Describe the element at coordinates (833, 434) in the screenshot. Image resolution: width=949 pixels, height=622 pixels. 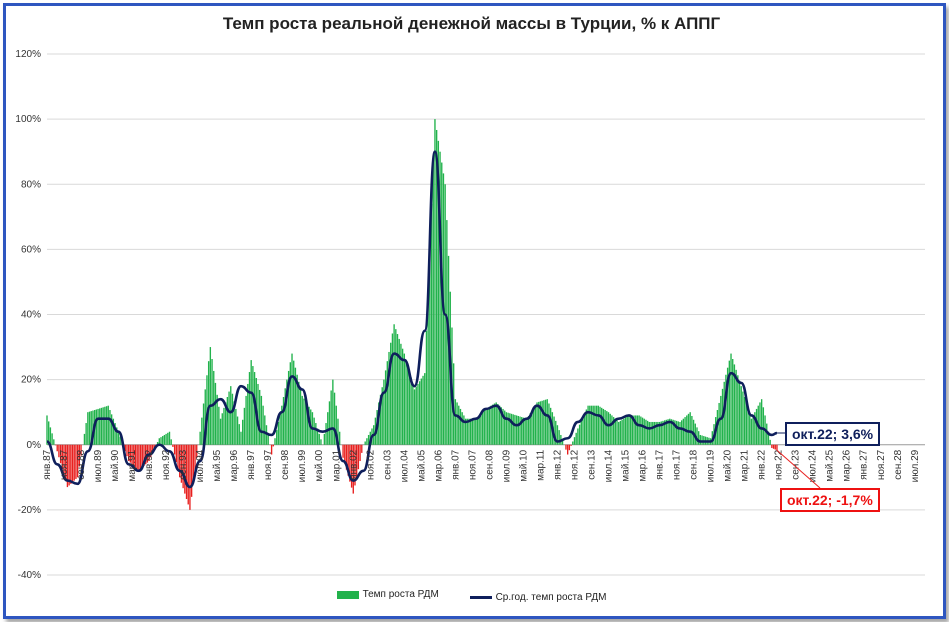
I see `annotation-line-last-value: окт.22; 3,6%` at that location.